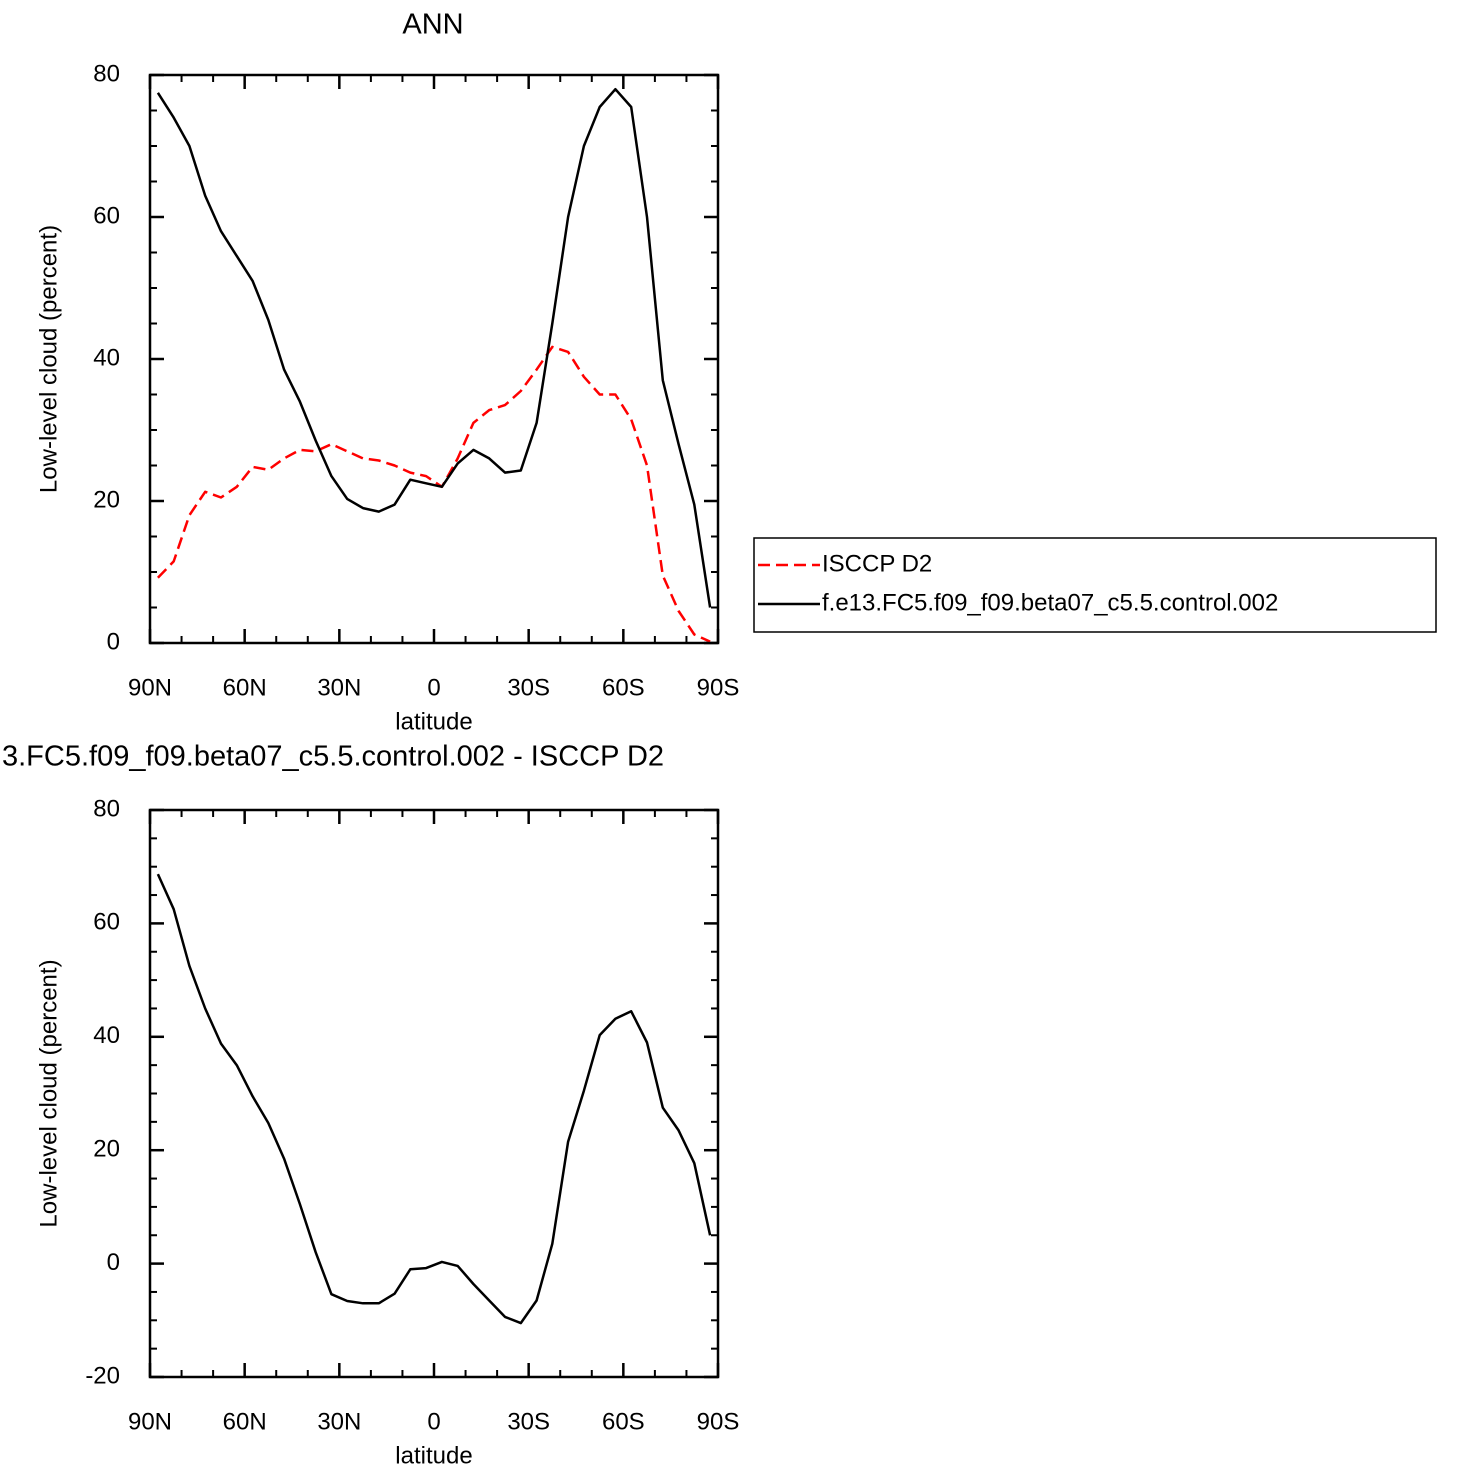  I want to click on chart-title: ANN, so click(432, 25).